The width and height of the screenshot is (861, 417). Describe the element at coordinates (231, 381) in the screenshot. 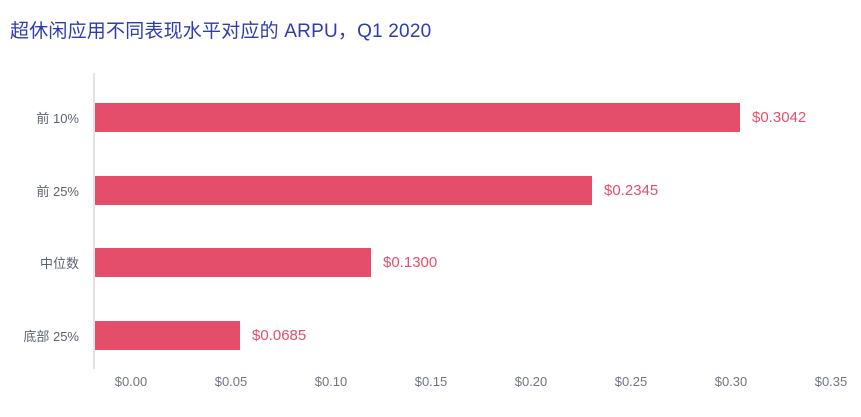

I see `x-tick-label: $0.05` at that location.